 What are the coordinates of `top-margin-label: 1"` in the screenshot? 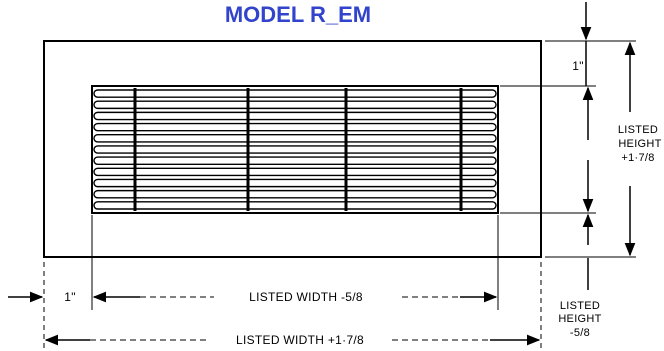 It's located at (578, 66).